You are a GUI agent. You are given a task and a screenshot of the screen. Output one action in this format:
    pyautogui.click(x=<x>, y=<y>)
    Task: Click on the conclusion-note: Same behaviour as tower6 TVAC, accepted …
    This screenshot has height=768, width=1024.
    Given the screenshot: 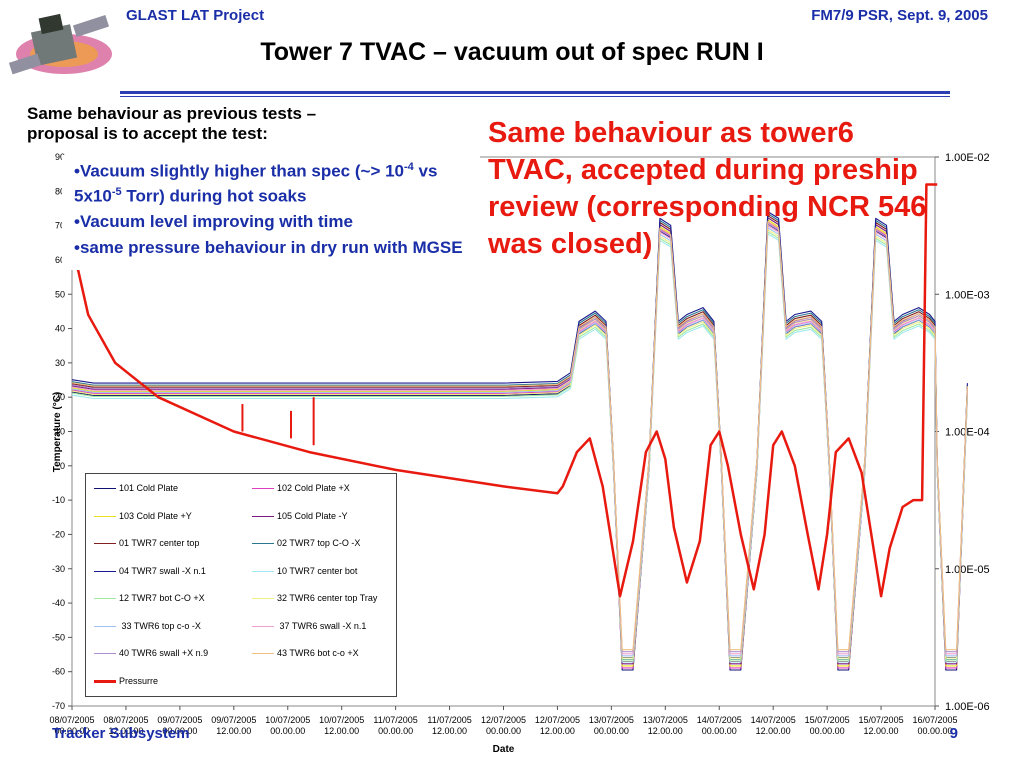 What is the action you would take?
    pyautogui.click(x=707, y=188)
    